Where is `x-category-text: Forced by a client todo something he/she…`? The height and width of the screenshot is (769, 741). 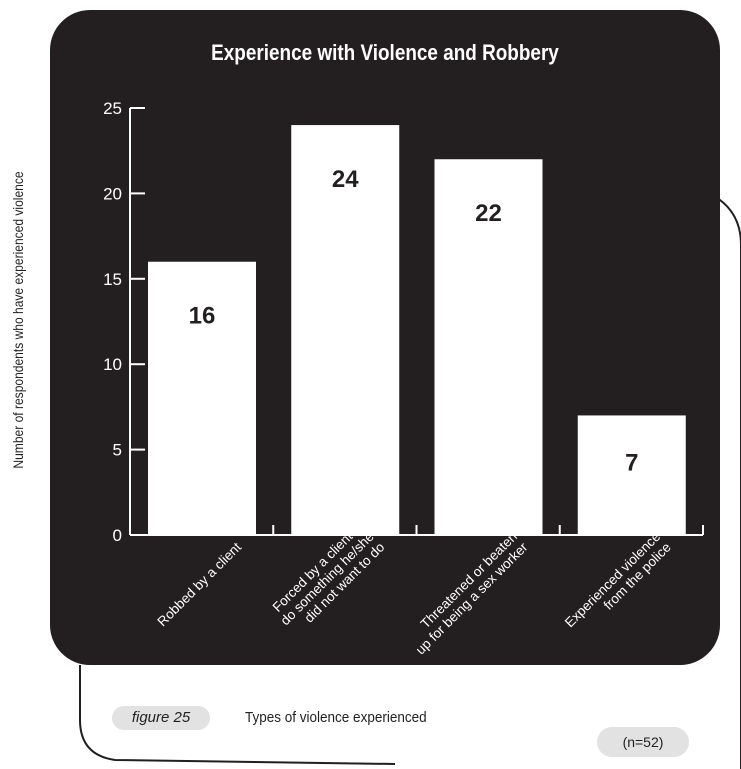 x-category-text: Forced by a client todo something he/she… is located at coordinates (327, 578).